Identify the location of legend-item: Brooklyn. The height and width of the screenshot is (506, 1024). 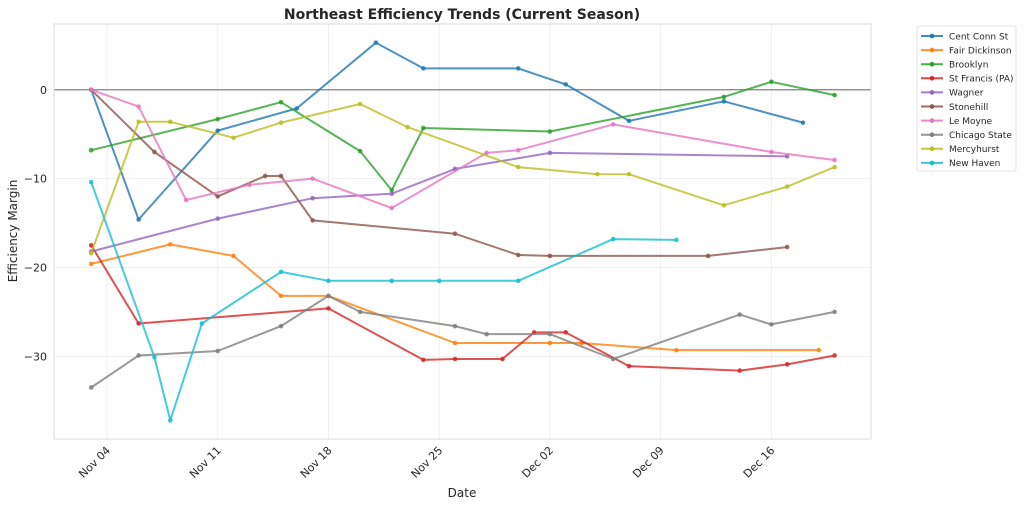
(954, 66).